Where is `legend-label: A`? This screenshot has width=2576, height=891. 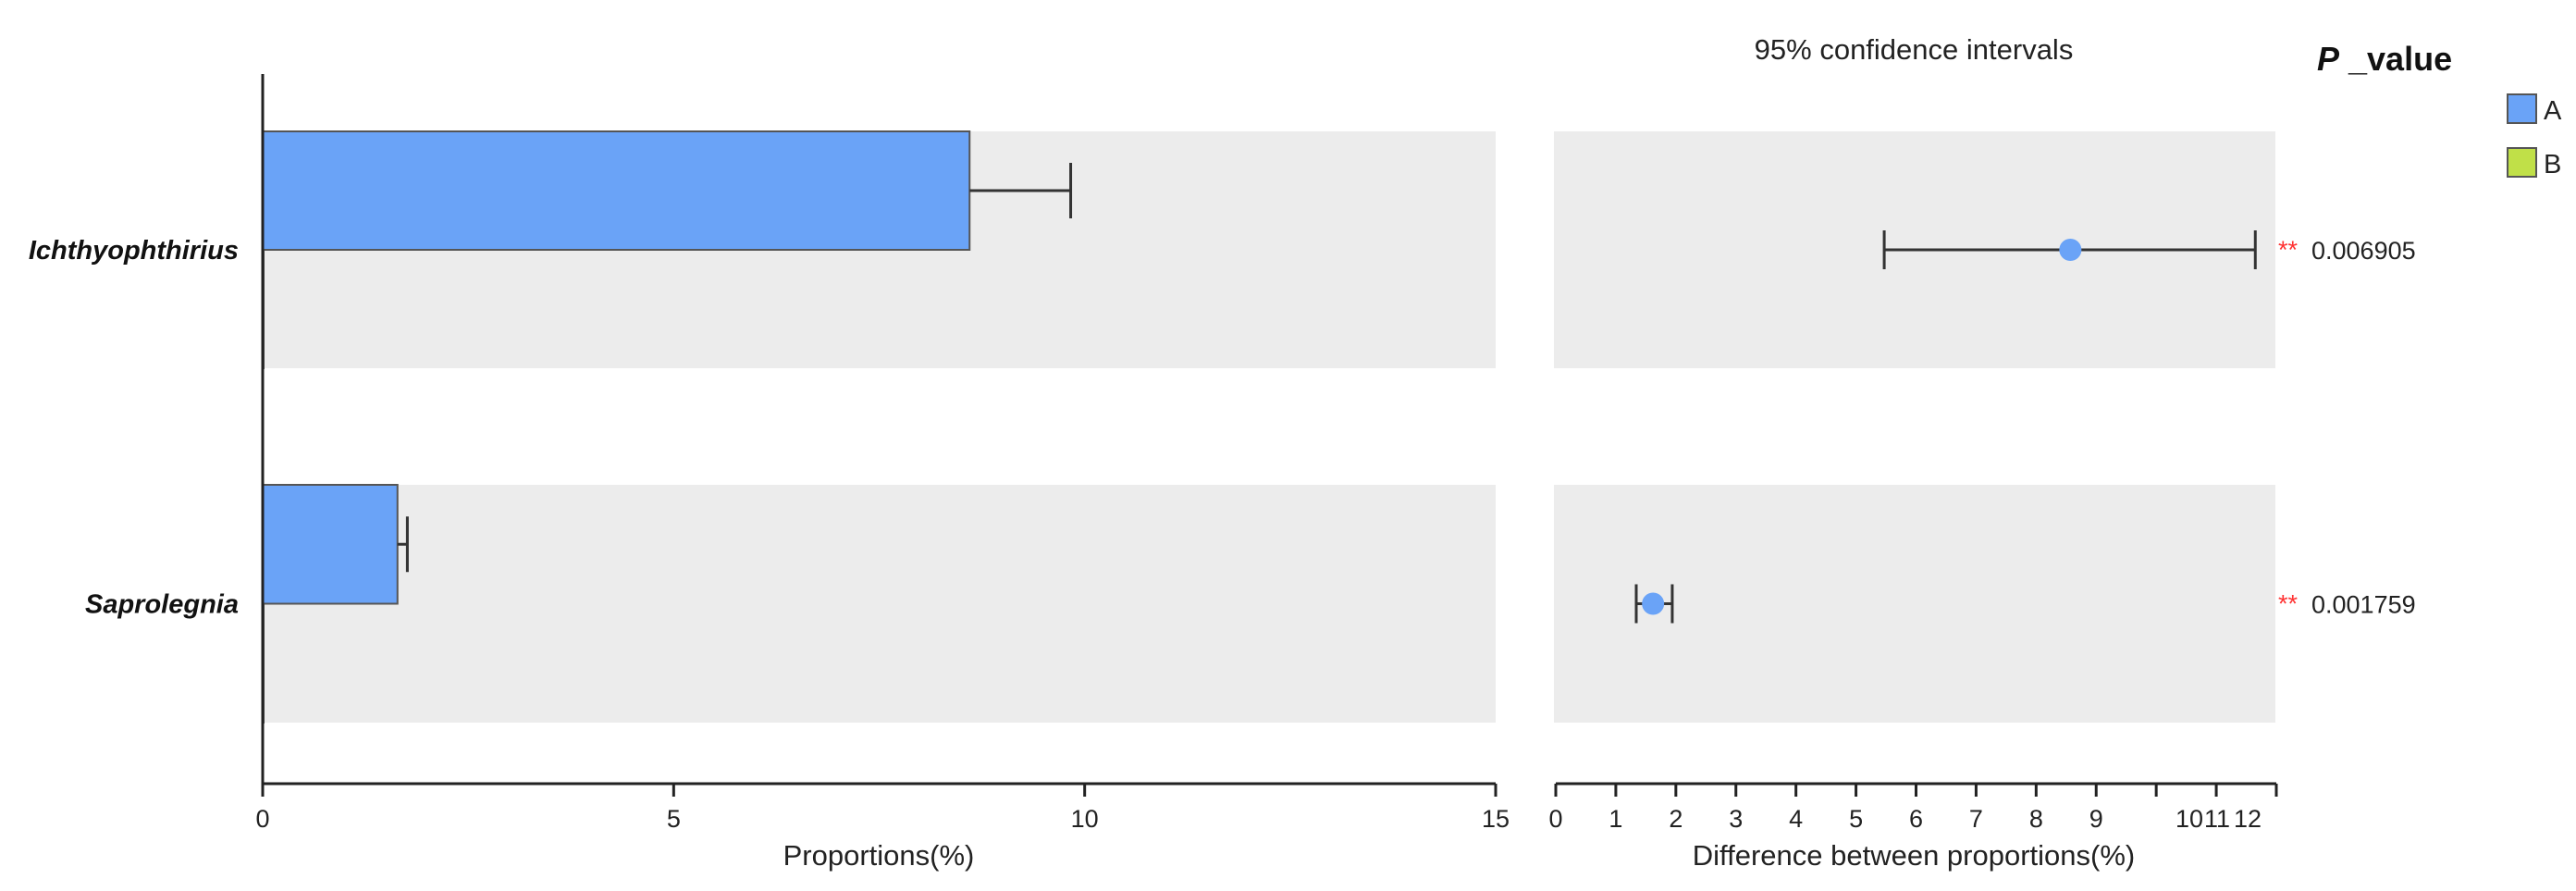
legend-label: A is located at coordinates (2553, 111).